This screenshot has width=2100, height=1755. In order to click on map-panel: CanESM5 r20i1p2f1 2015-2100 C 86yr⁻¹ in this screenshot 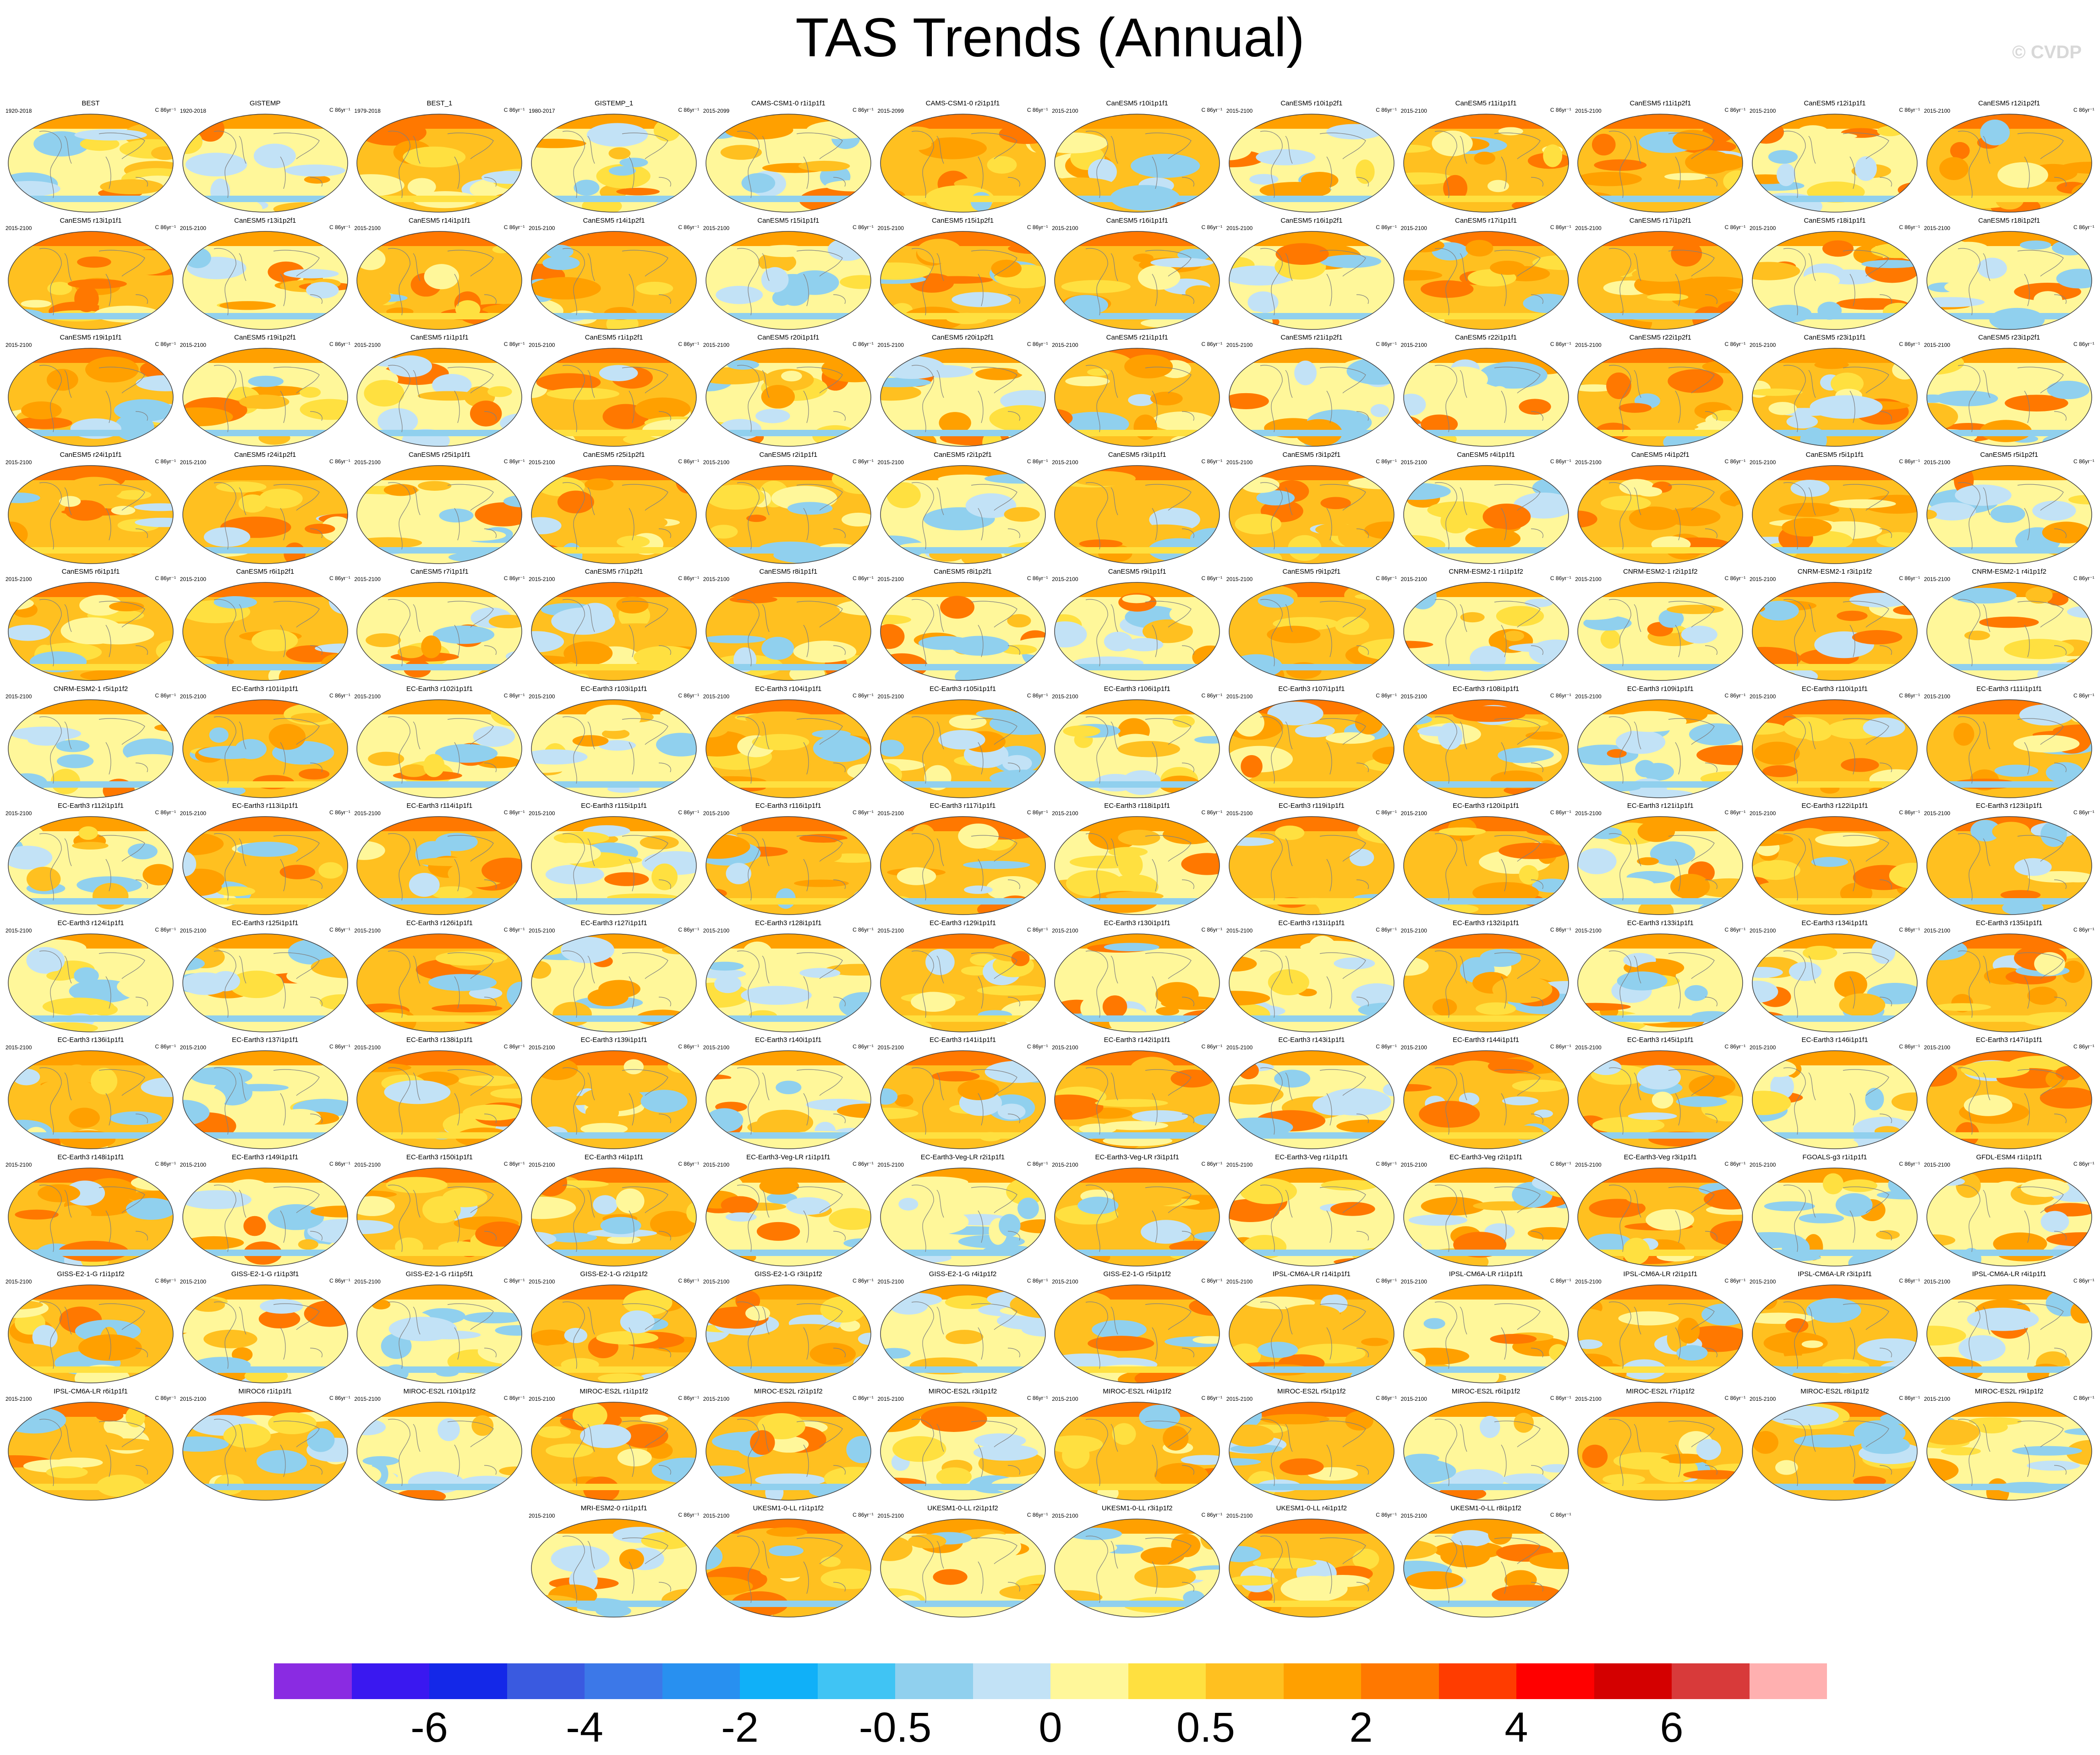, I will do `click(963, 392)`.